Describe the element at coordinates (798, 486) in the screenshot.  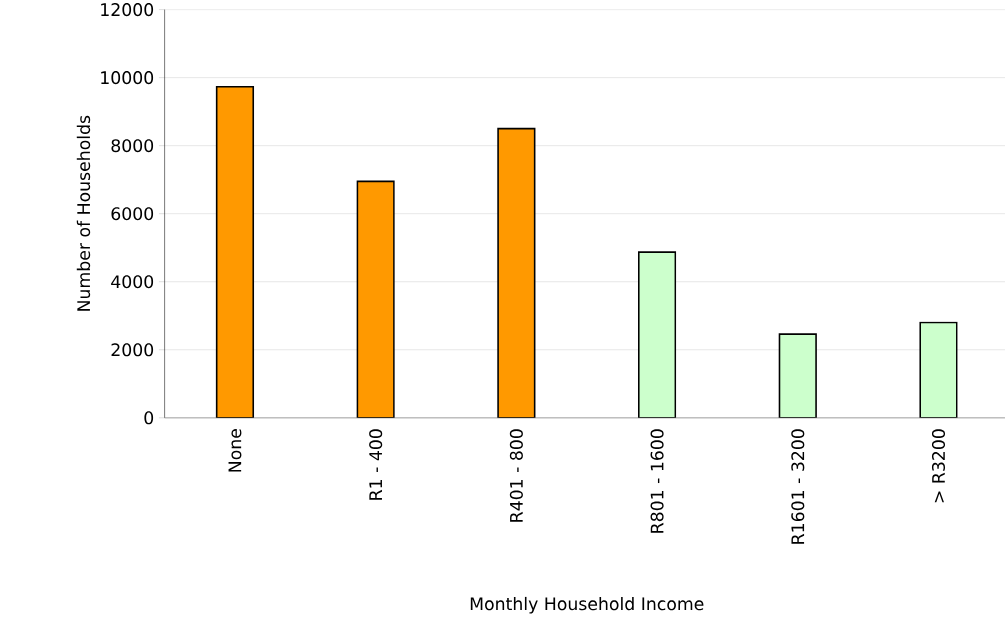
I see `x-tick-label: R1601 - 3200` at that location.